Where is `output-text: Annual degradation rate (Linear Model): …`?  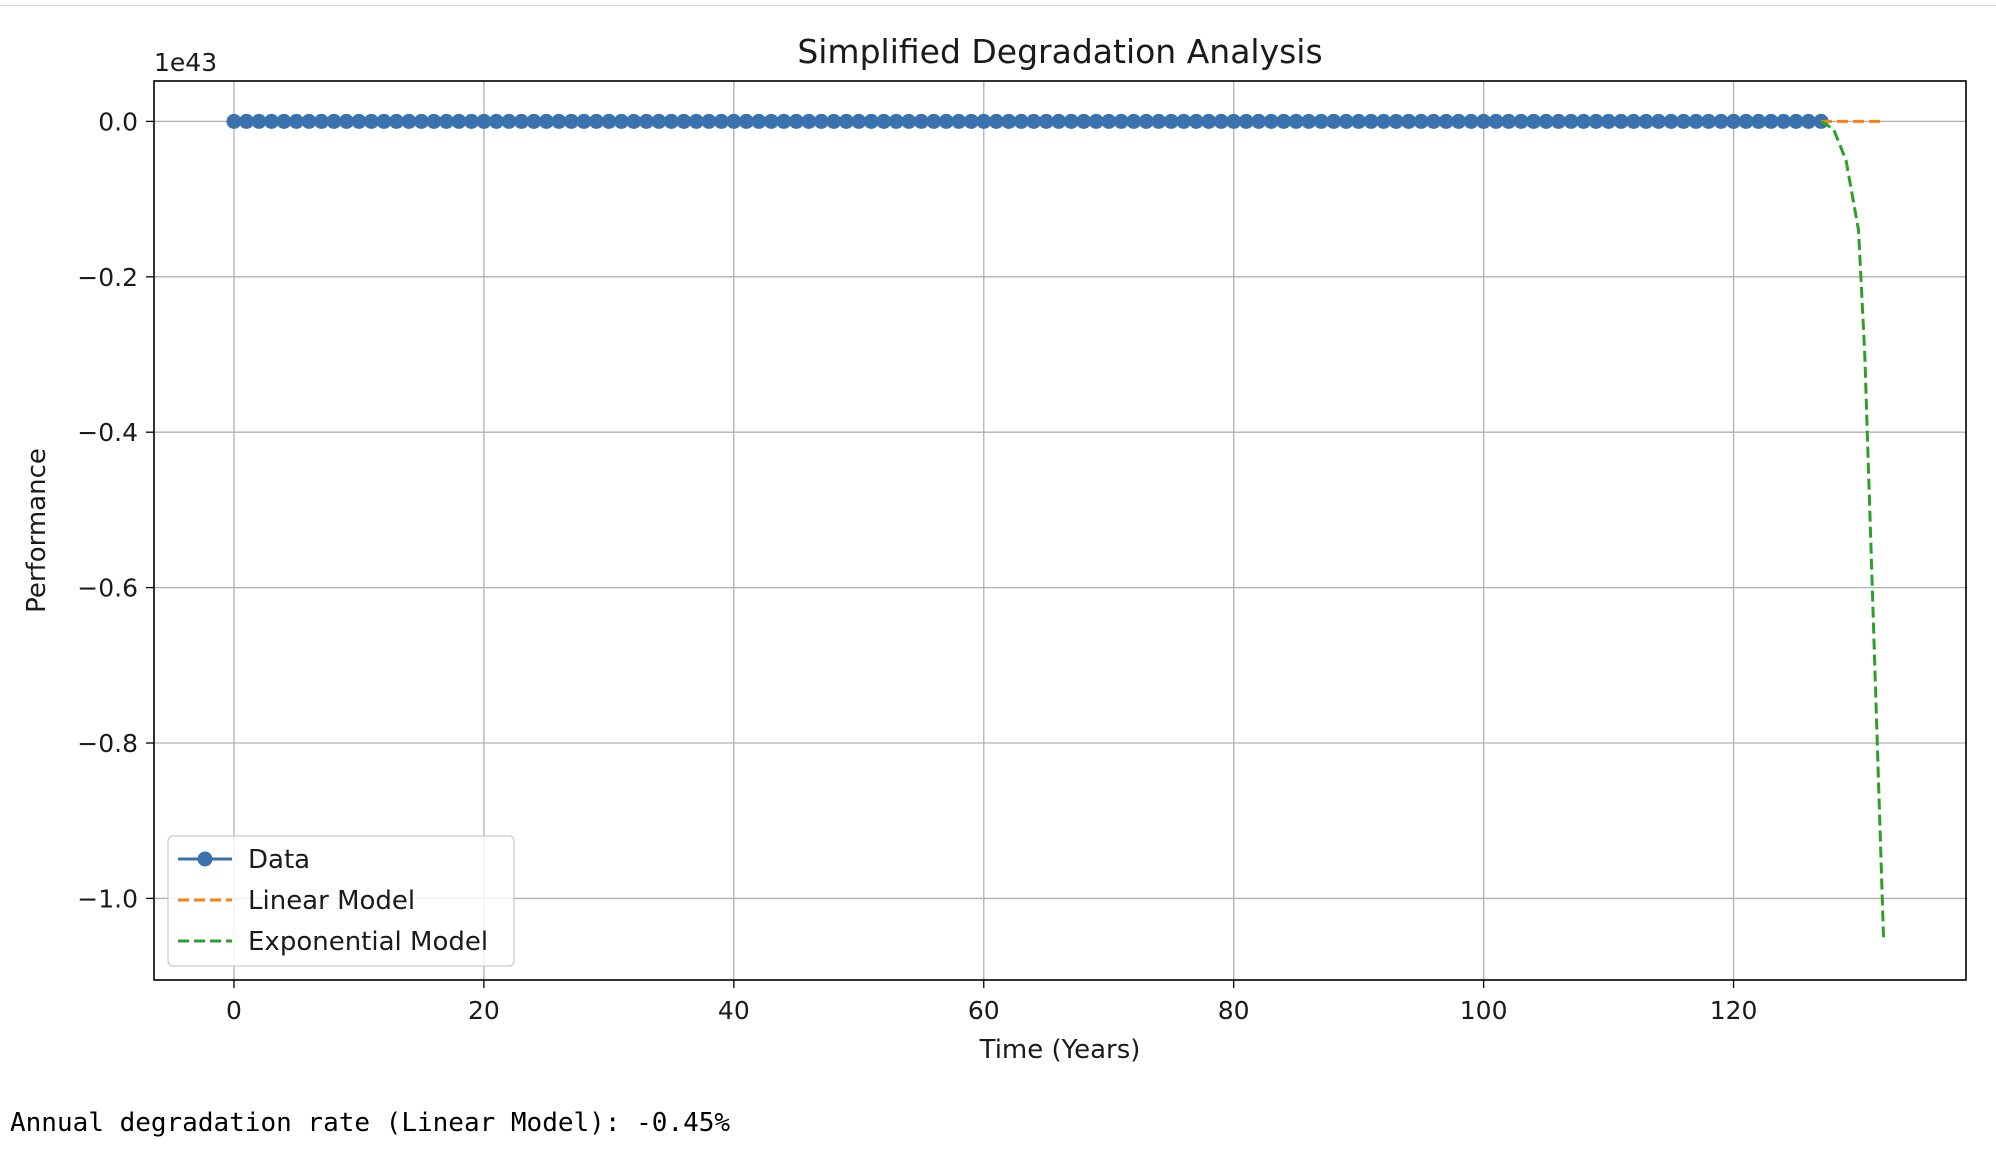 output-text: Annual degradation rate (Linear Model): … is located at coordinates (370, 1123).